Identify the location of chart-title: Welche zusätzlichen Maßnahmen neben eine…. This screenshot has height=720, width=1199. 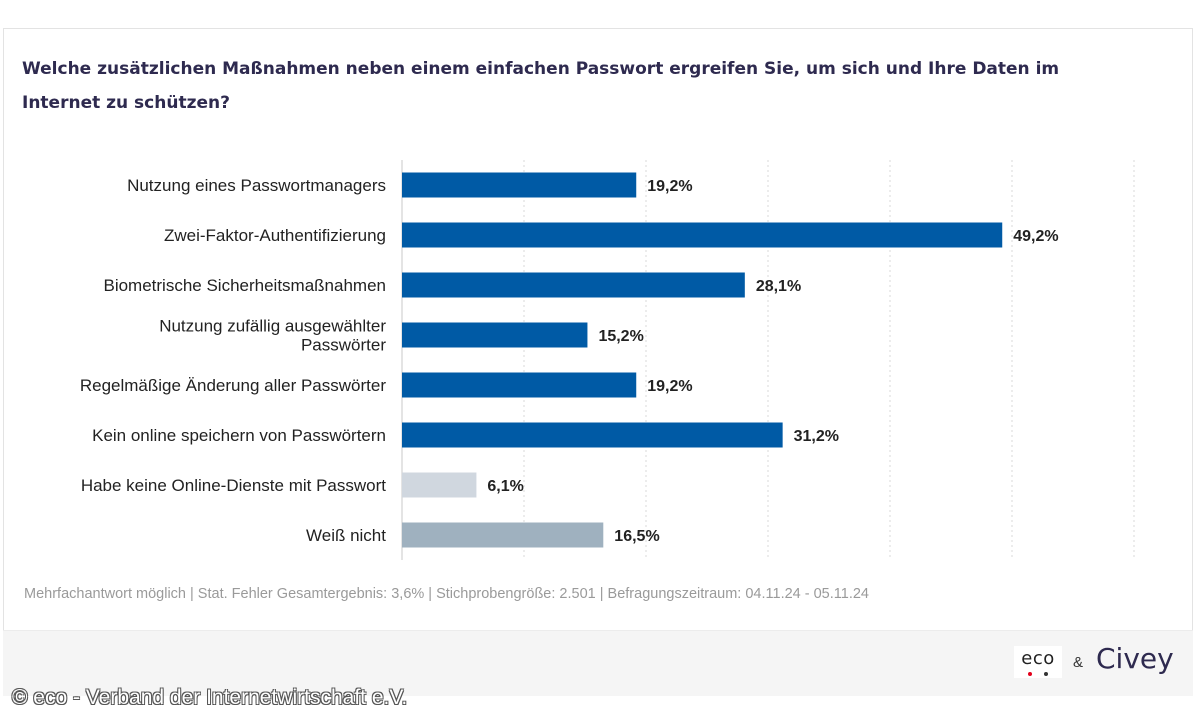
(541, 86).